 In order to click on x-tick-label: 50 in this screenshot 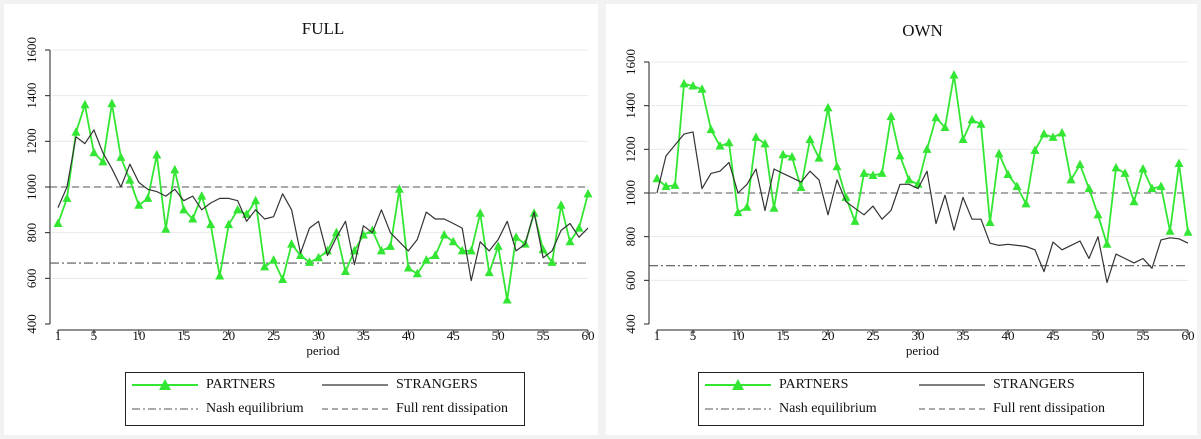, I will do `click(1098, 335)`.